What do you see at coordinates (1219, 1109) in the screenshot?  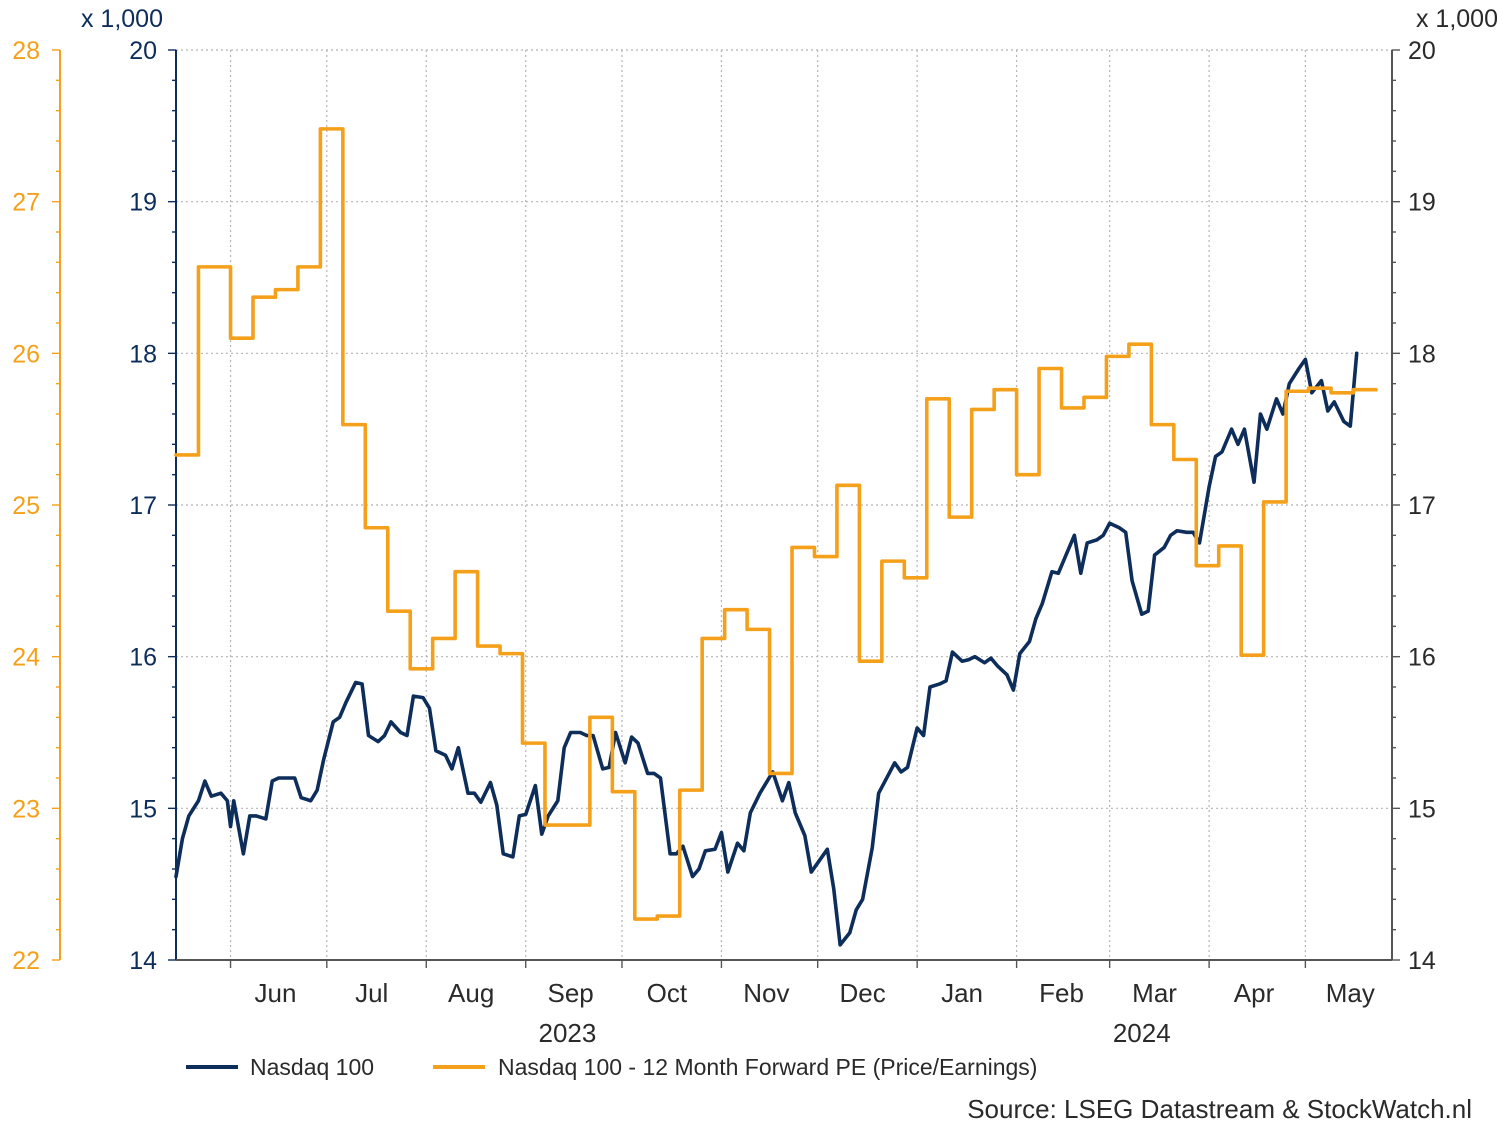 I see `source-text: Source: LSEG Datastream & StockWatch.nl` at bounding box center [1219, 1109].